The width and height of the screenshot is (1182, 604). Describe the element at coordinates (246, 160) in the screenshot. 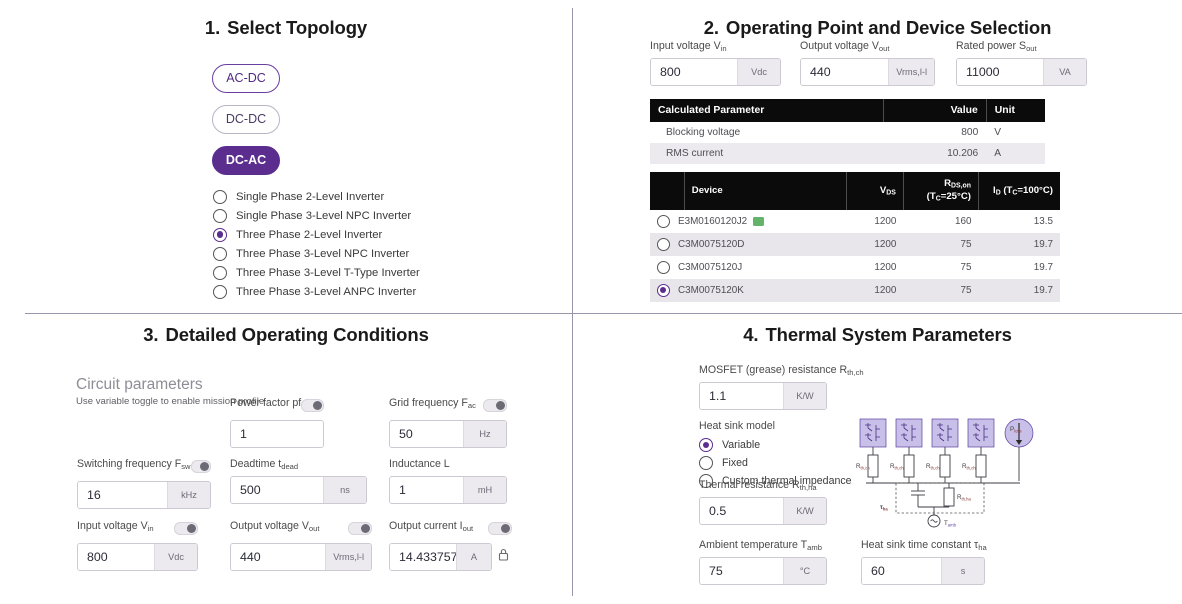

I see `topology-pill-dc-ac: DC-AC` at that location.